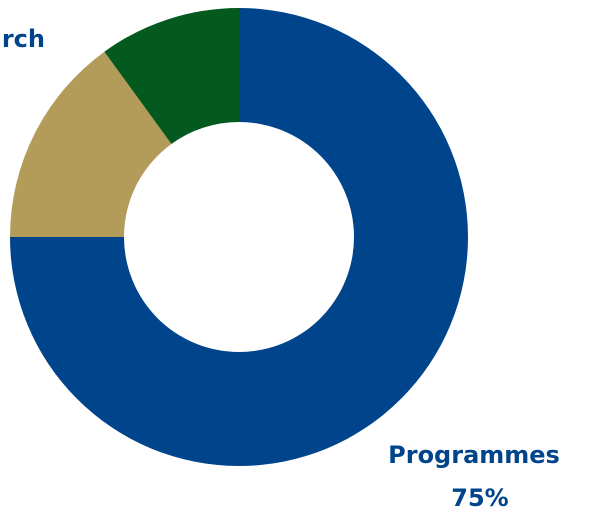  Describe the element at coordinates (23, 39) in the screenshot. I see `slice-callout-label: rch` at that location.